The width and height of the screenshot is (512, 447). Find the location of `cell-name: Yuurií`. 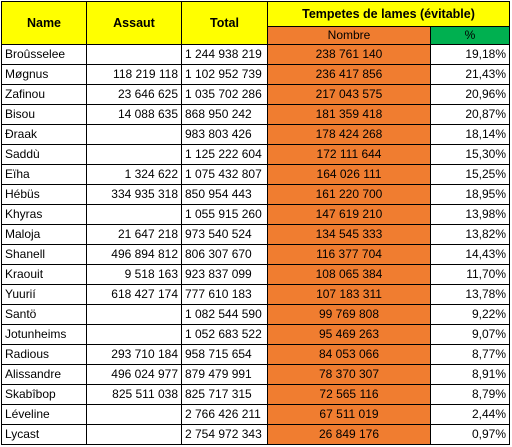

cell-name: Yuurií is located at coordinates (44, 294).